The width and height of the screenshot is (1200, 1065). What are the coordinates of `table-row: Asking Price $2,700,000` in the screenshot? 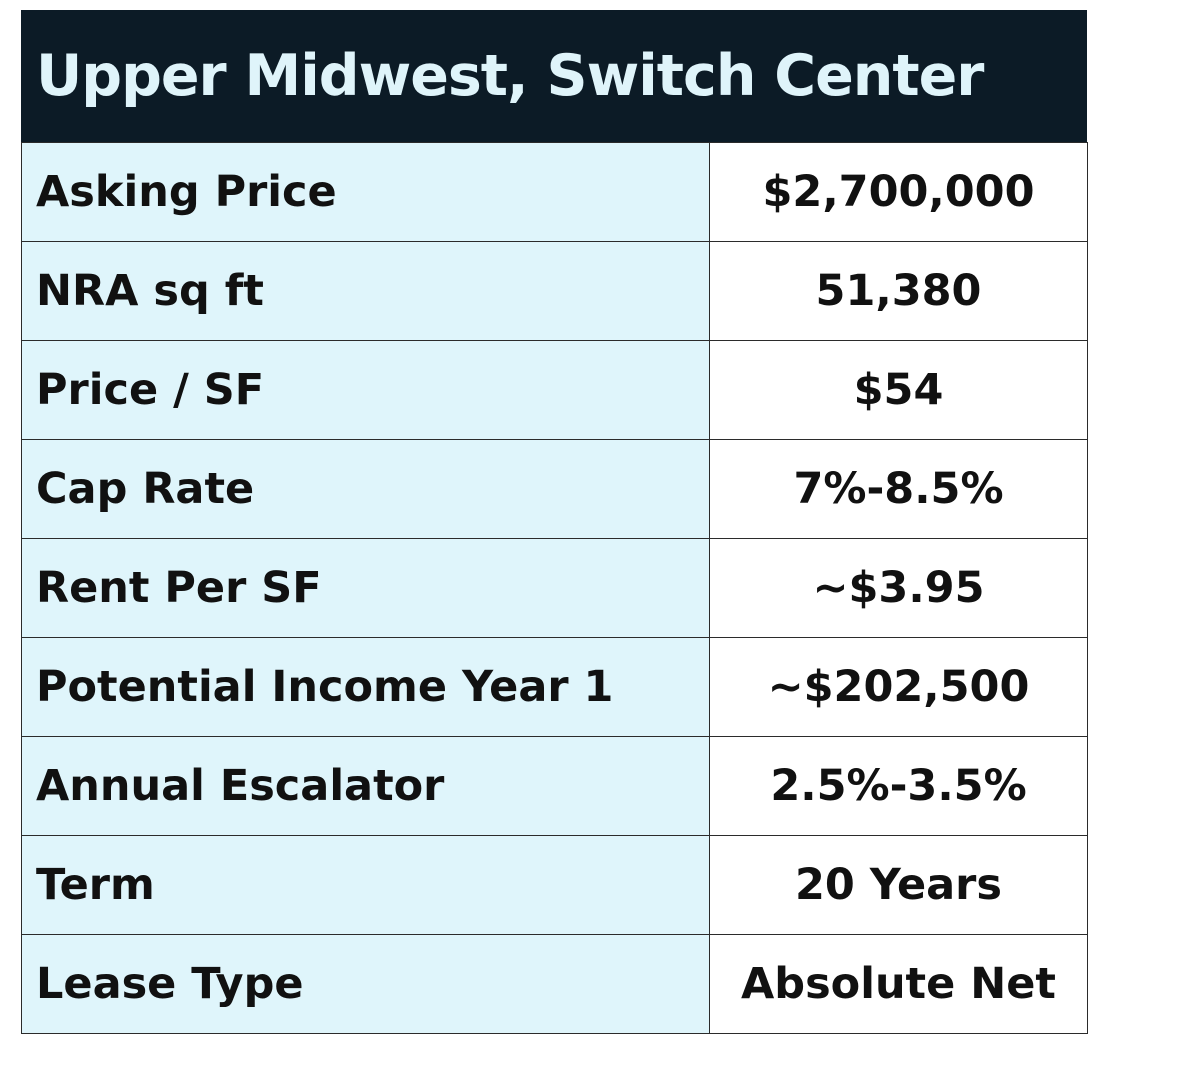 It's located at (554, 192).